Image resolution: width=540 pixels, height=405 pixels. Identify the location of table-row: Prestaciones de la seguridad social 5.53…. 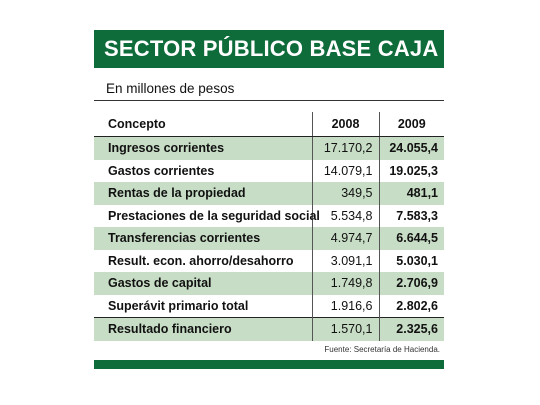
(269, 215).